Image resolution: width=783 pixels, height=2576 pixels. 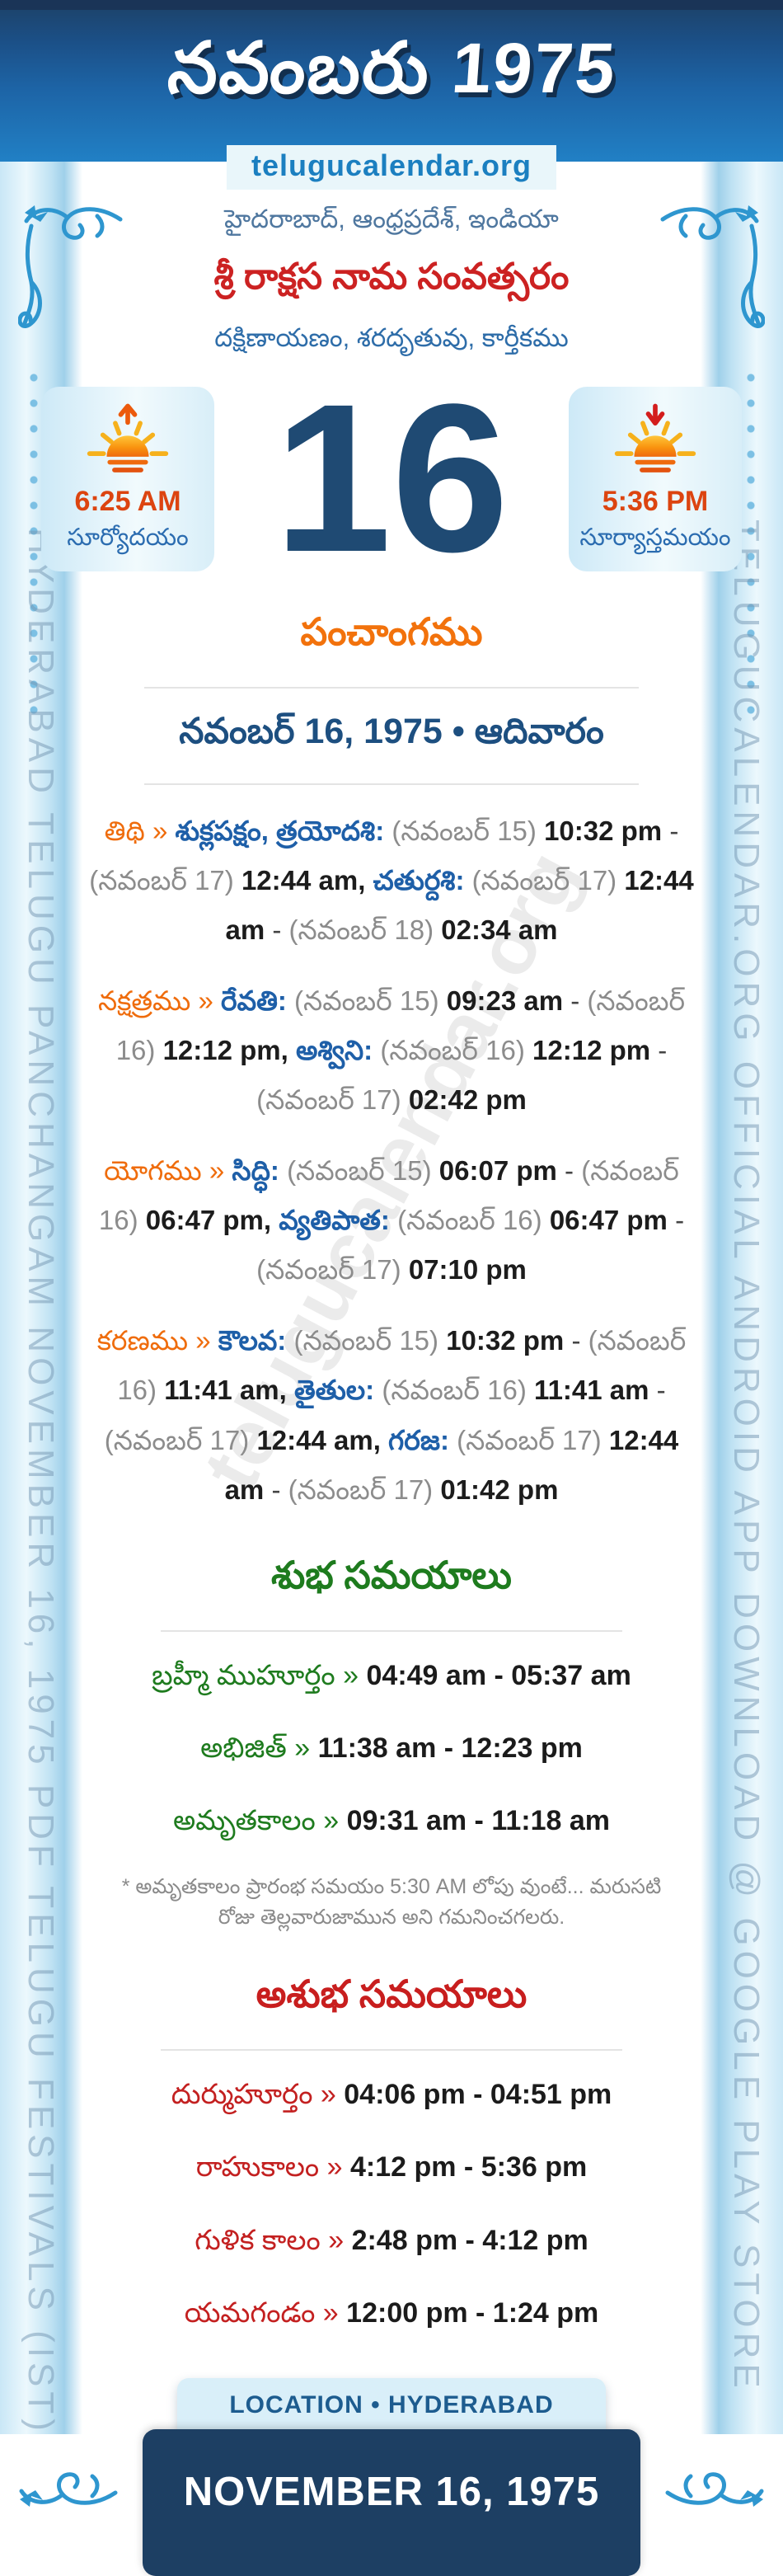 I want to click on header-banner: నవంబరు 1975, so click(x=392, y=81).